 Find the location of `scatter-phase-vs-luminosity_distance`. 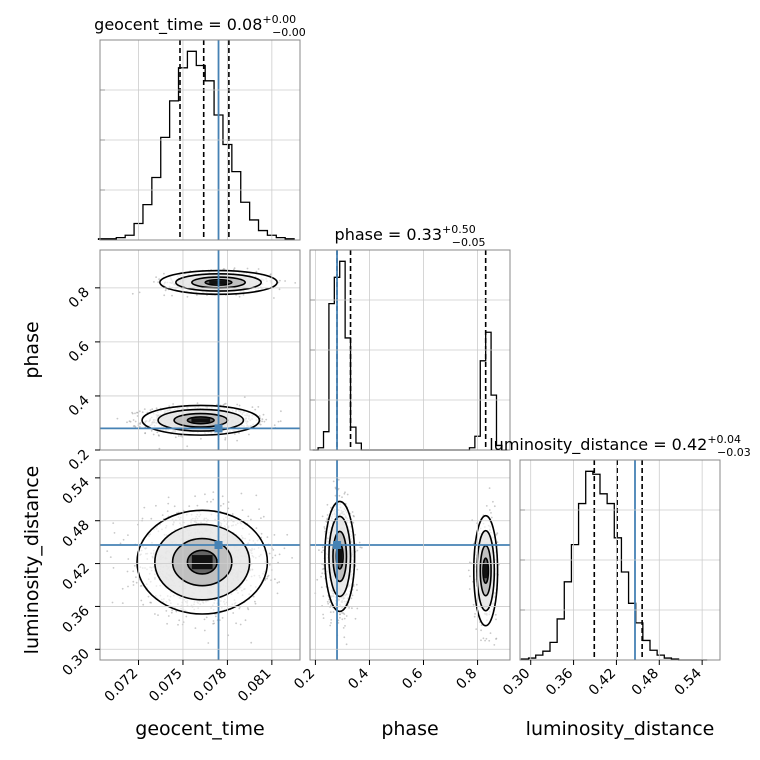

scatter-phase-vs-luminosity_distance is located at coordinates (410, 560).